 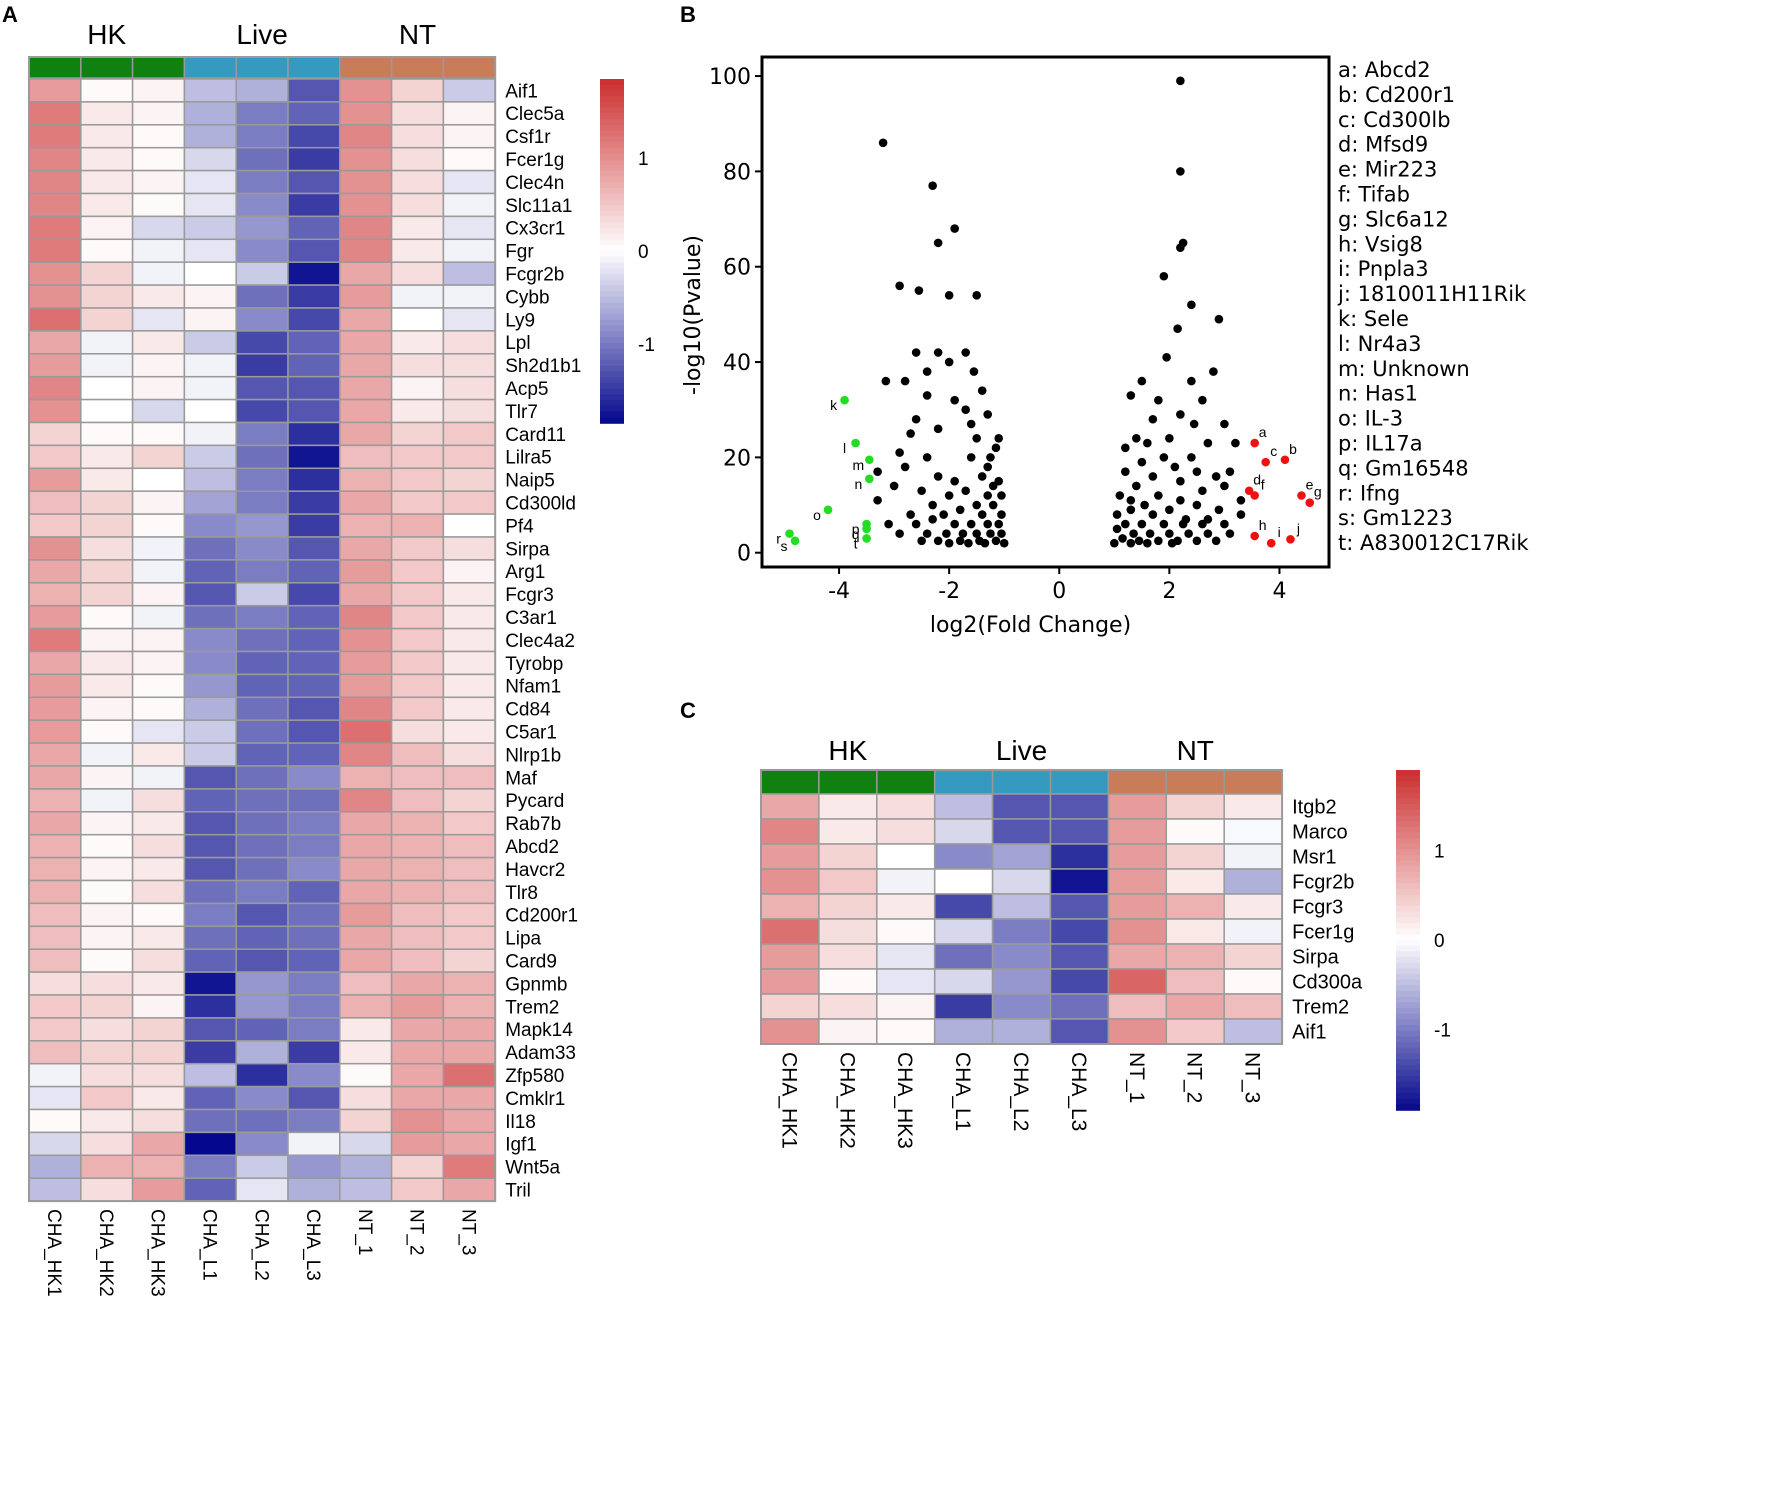 What do you see at coordinates (543, 366) in the screenshot?
I see `gene-label: Sh2d1b1` at bounding box center [543, 366].